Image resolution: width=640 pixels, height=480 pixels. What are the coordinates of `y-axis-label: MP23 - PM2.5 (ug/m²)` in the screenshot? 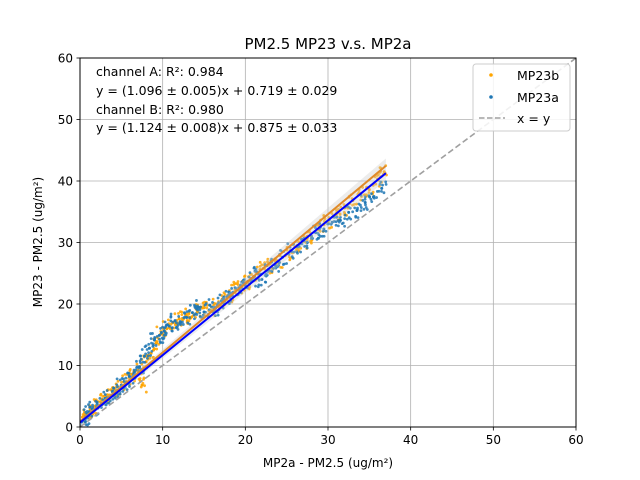 It's located at (38, 242).